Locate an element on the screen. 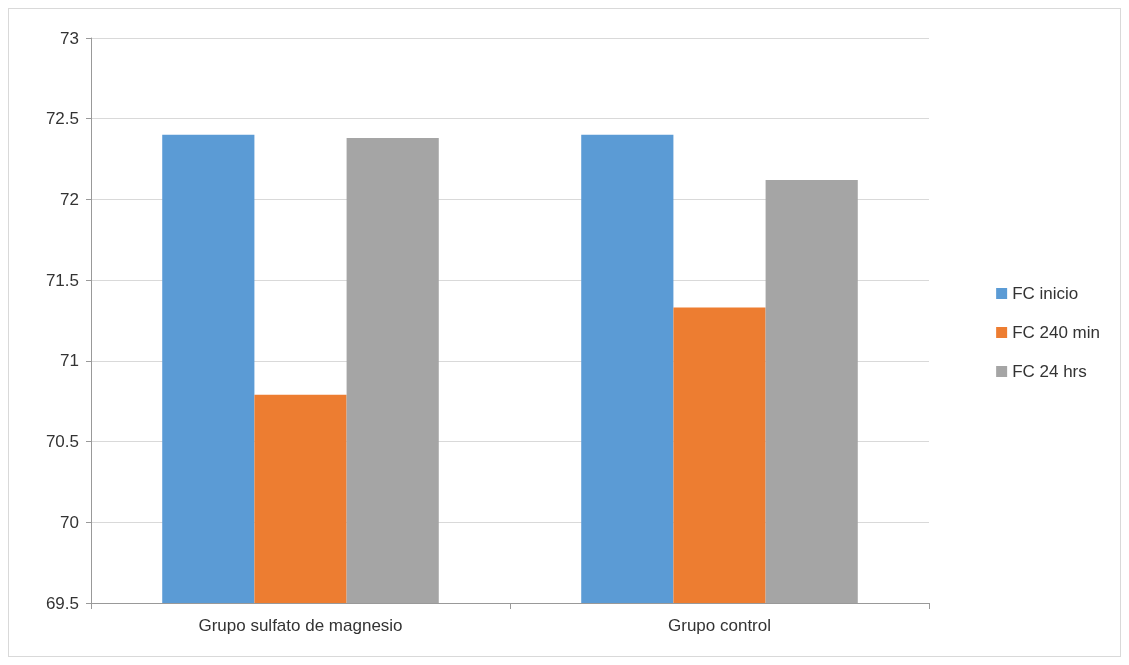 This screenshot has height=665, width=1129. legend-label: FC inicio is located at coordinates (1045, 293).